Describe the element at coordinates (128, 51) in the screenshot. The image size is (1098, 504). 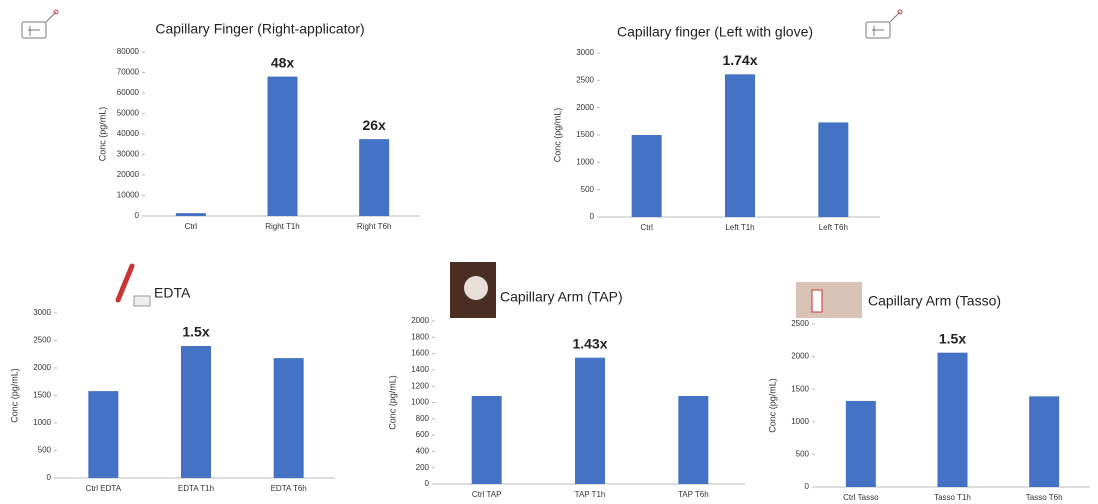
I see `y-tick-label: 80000` at that location.